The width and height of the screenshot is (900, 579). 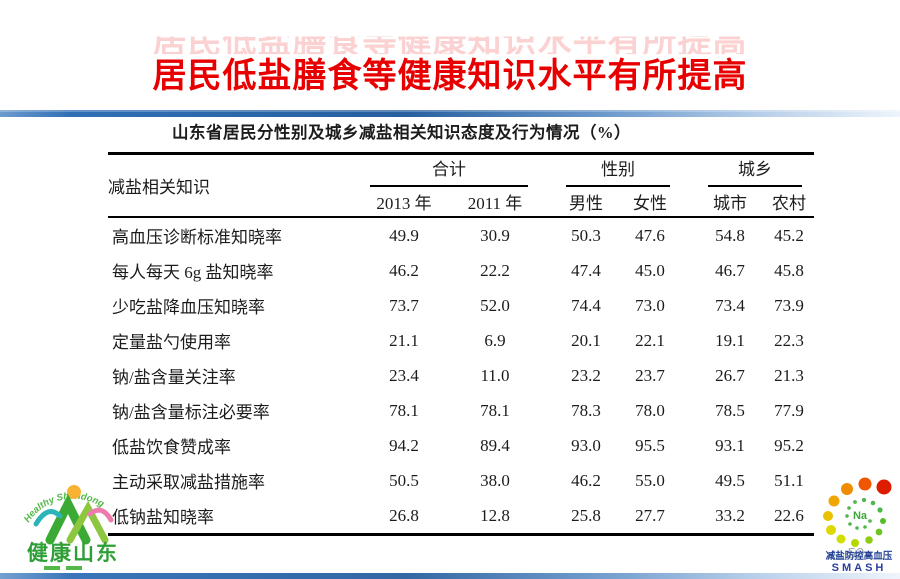 What do you see at coordinates (171, 447) in the screenshot?
I see `row-label: 低盐饮食赞成率` at bounding box center [171, 447].